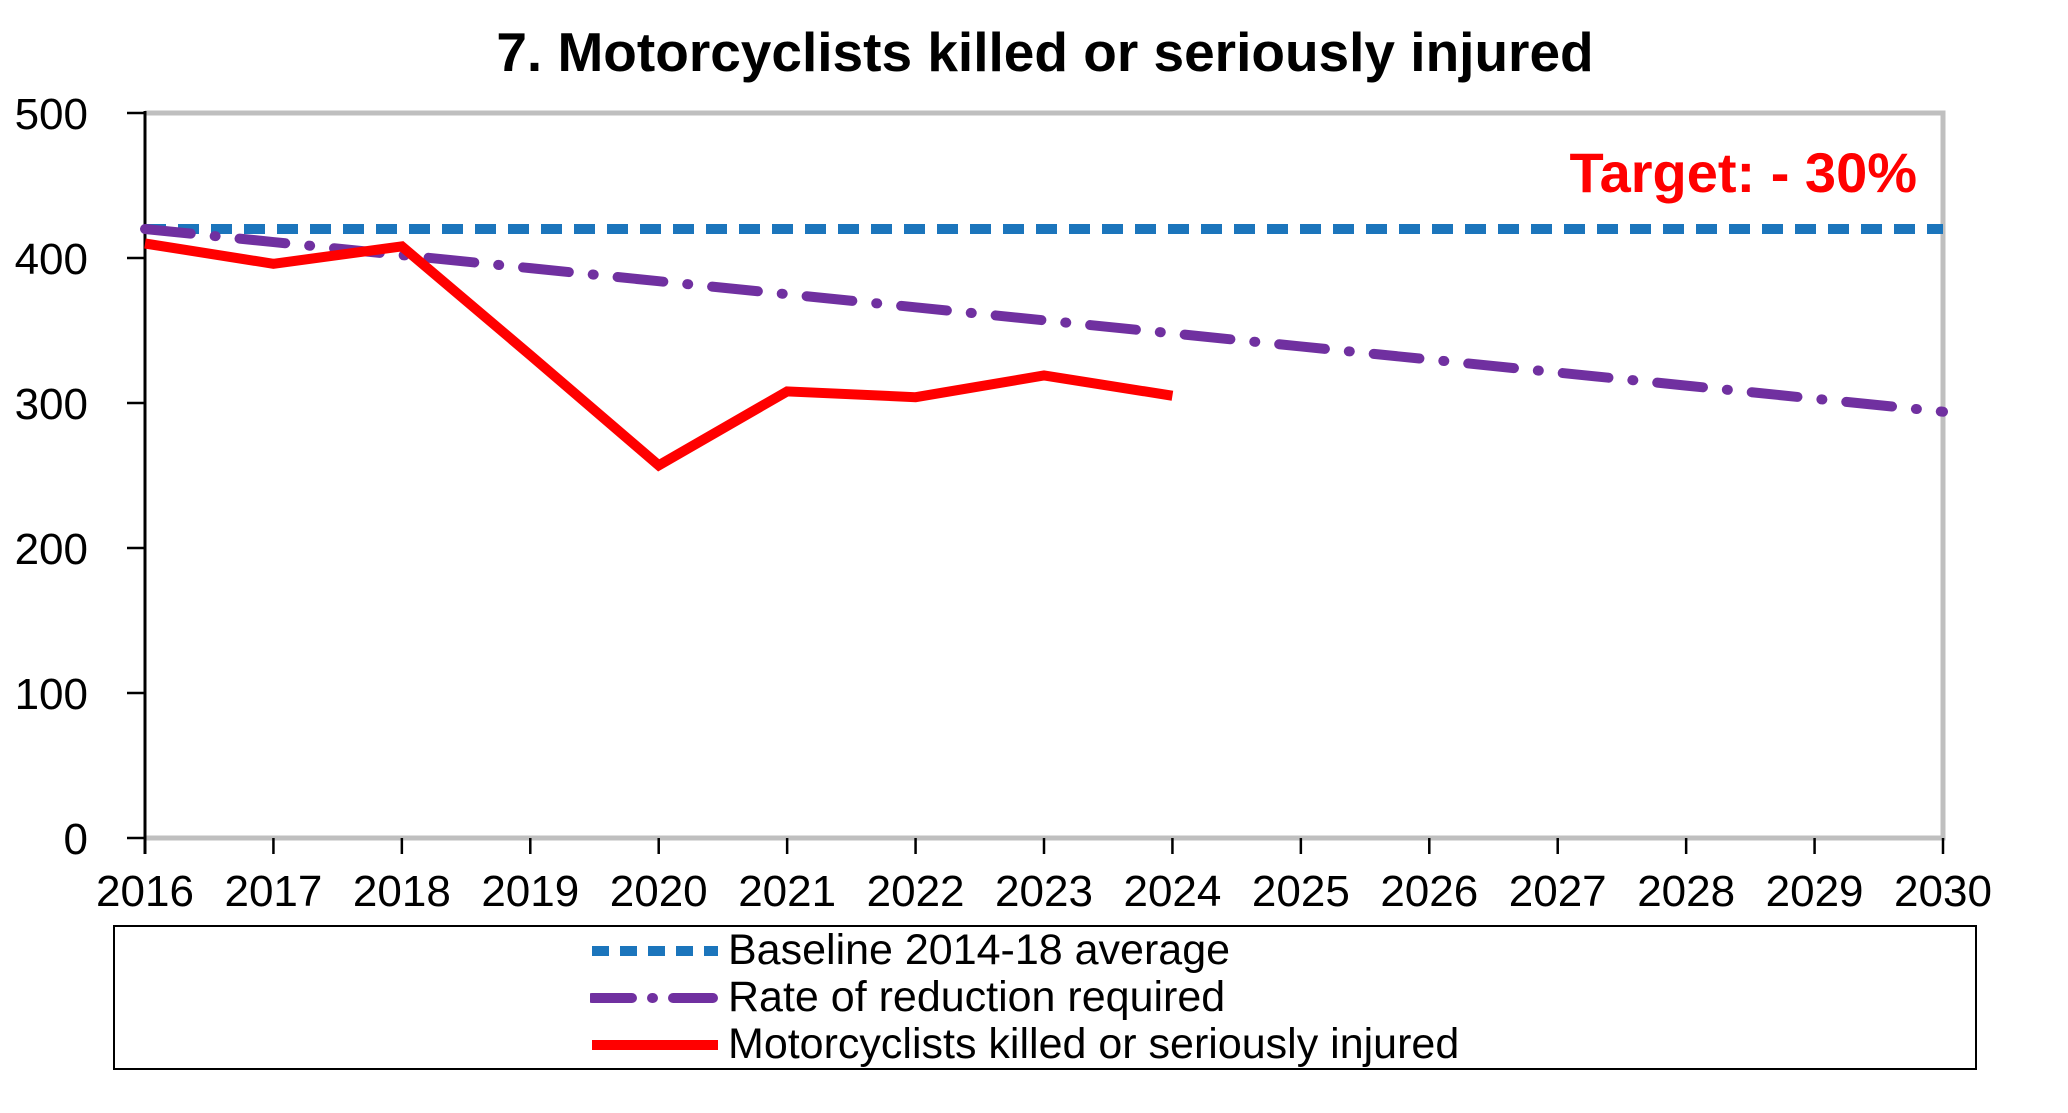 This screenshot has width=2068, height=1113. I want to click on y-axis-tick-label: 400, so click(51, 259).